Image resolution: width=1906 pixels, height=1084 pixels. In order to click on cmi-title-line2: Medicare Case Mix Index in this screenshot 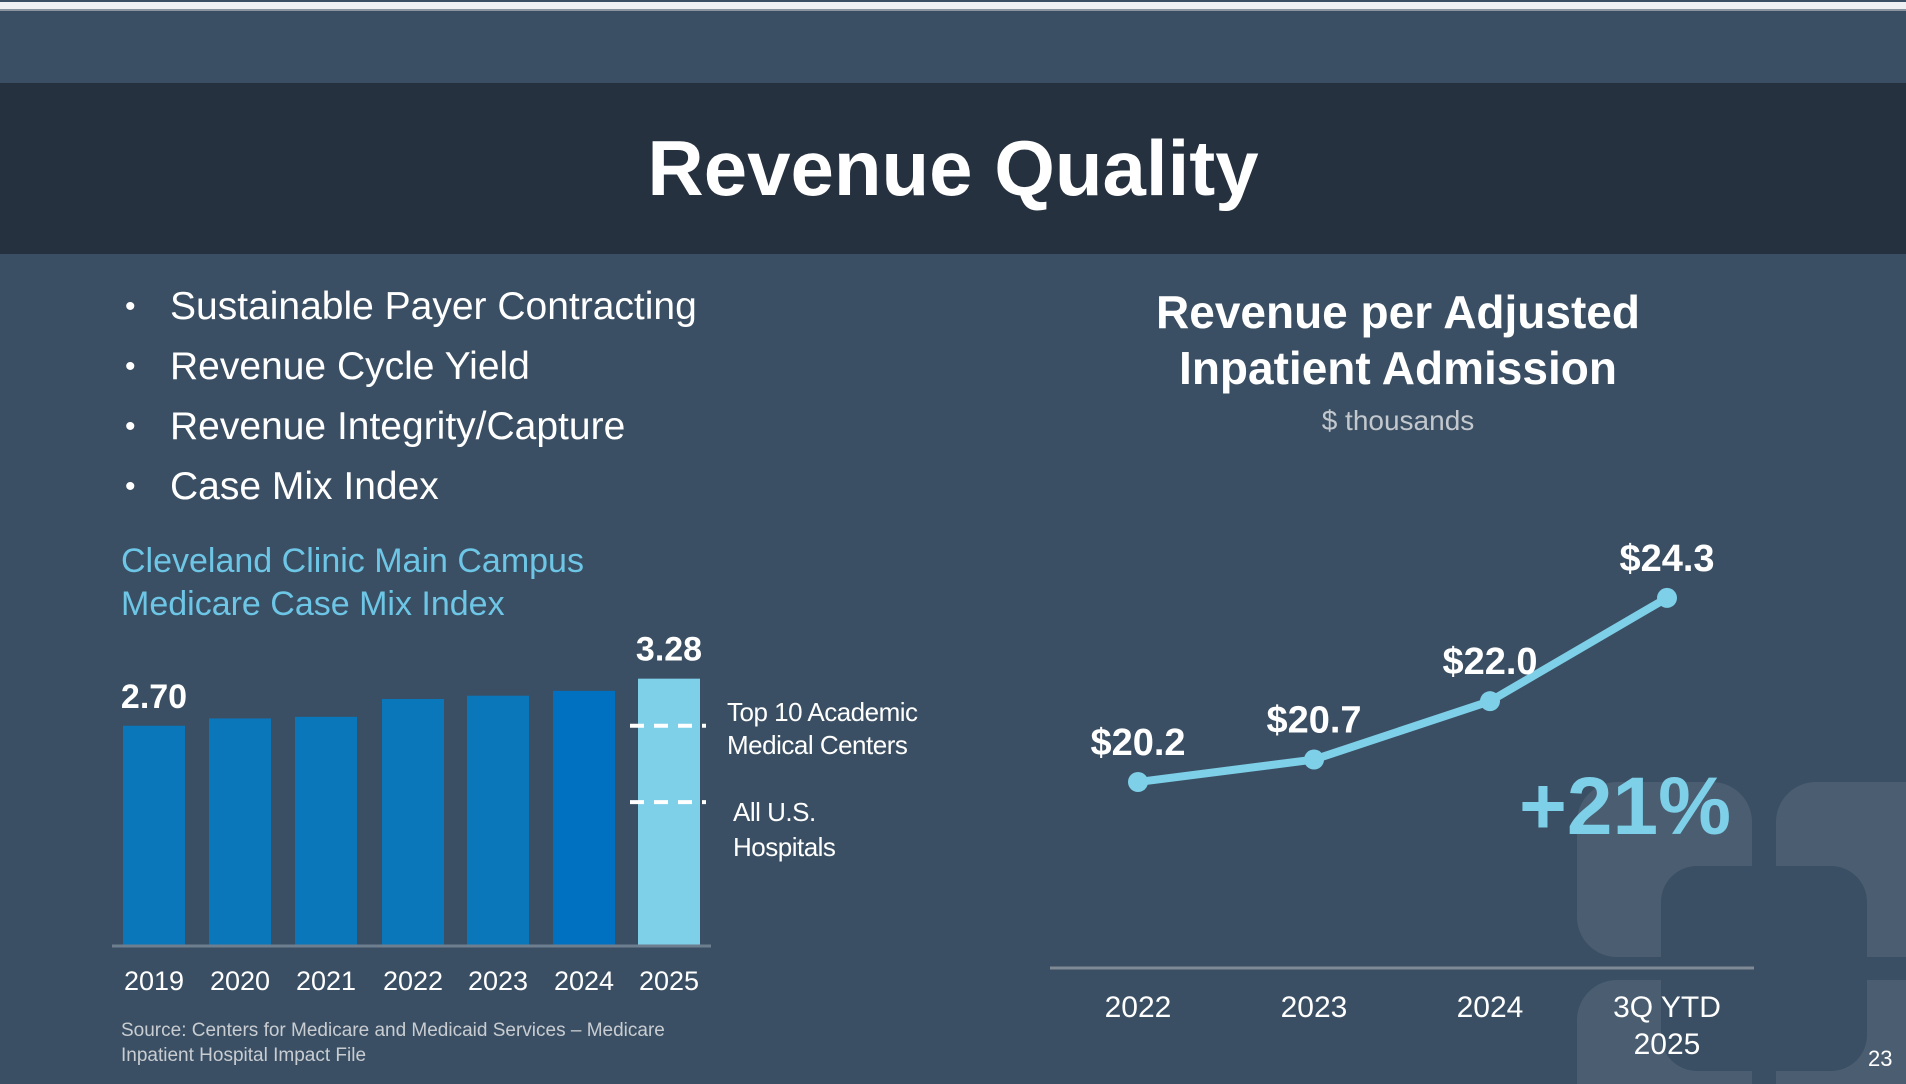, I will do `click(313, 604)`.